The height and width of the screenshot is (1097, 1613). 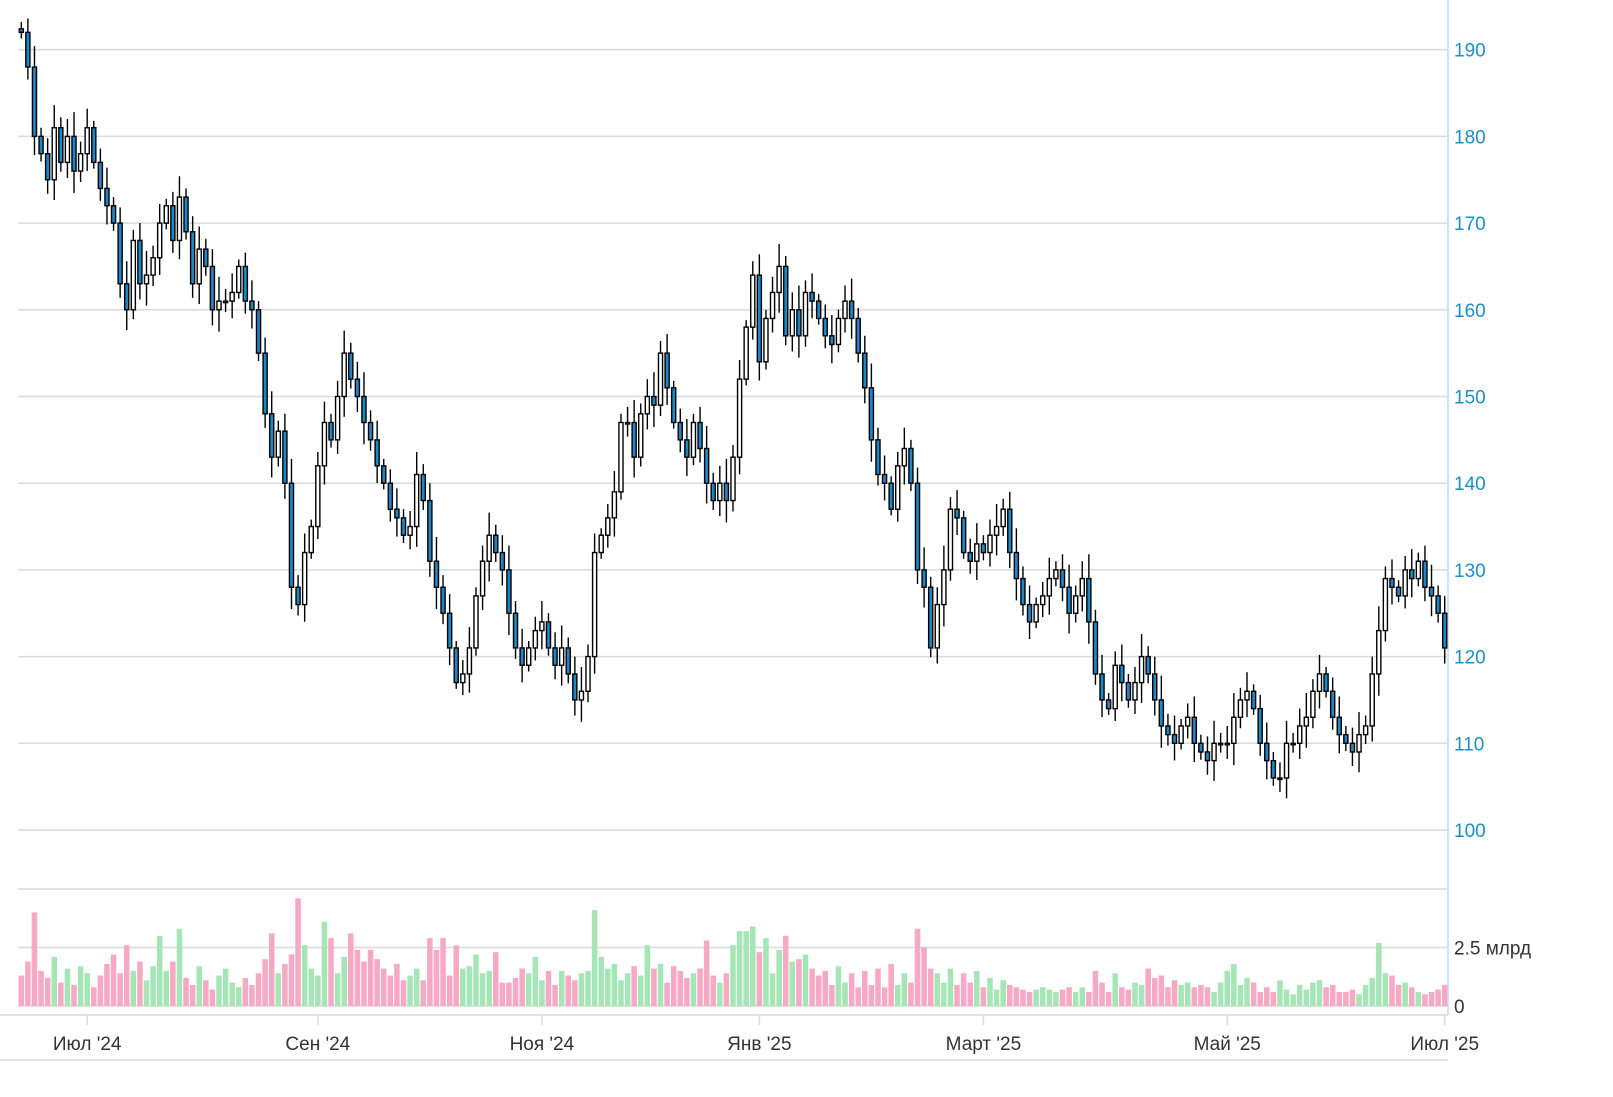 I want to click on price-tick-label: 100, so click(x=1470, y=831).